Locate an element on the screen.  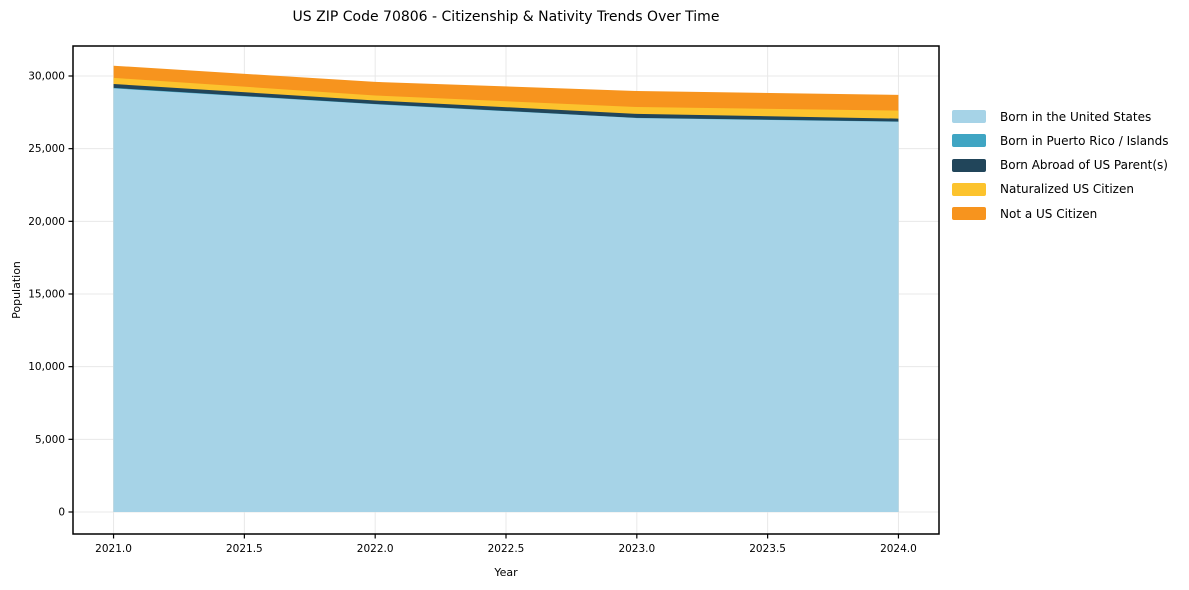
legend-item: Born in the United States is located at coordinates (1060, 116).